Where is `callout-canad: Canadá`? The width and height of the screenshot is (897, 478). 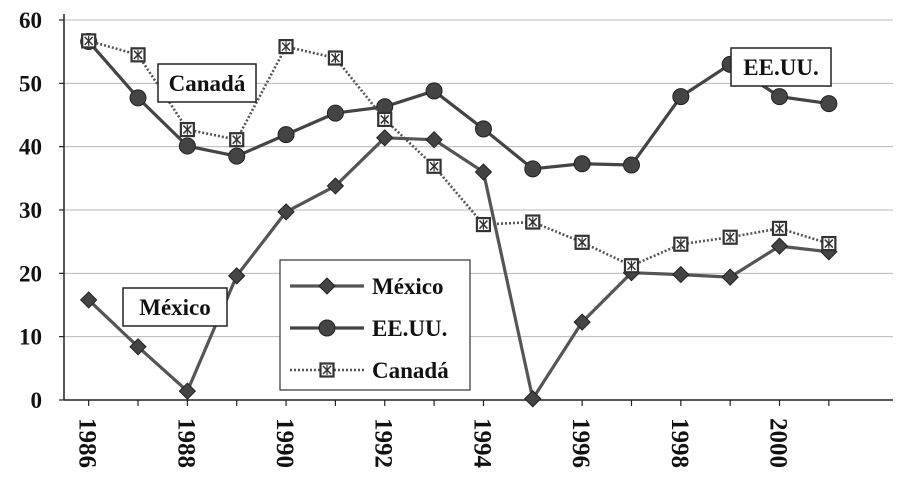 callout-canad: Canadá is located at coordinates (207, 83).